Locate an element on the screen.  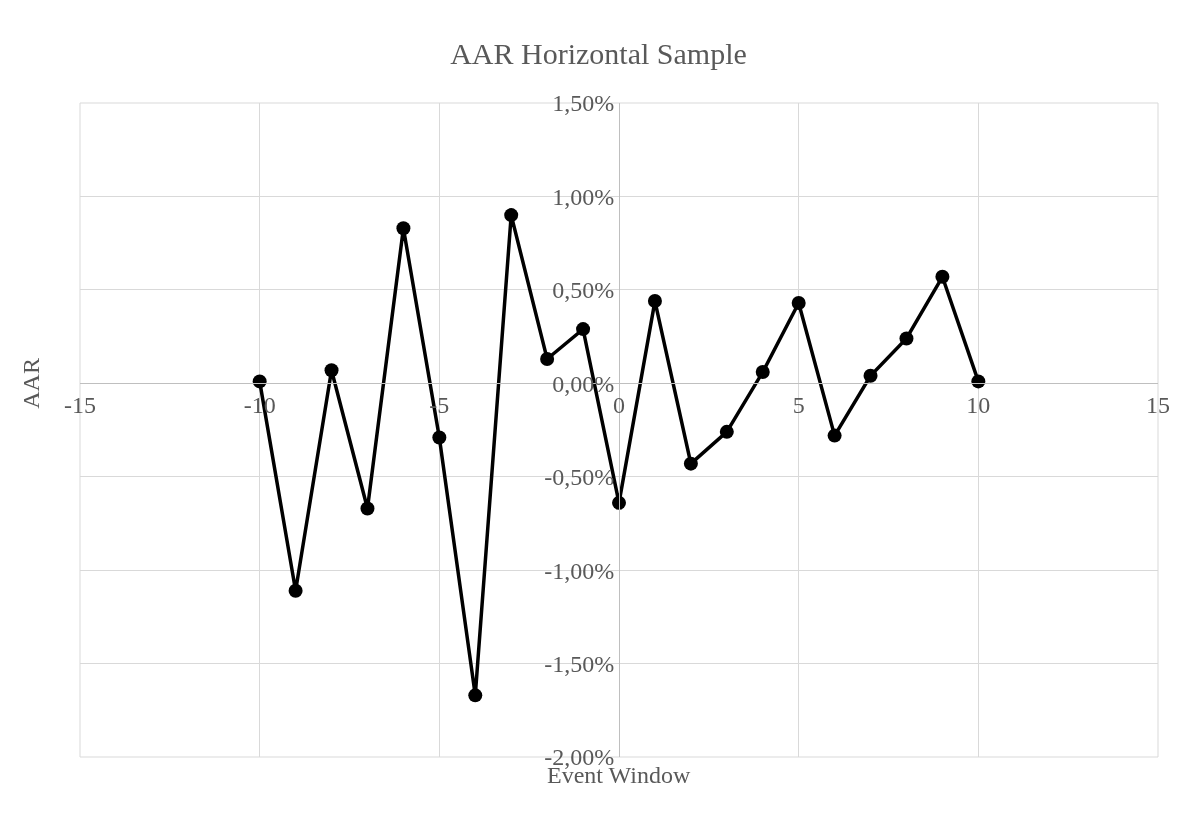
x-tick-label: 10 is located at coordinates (978, 405).